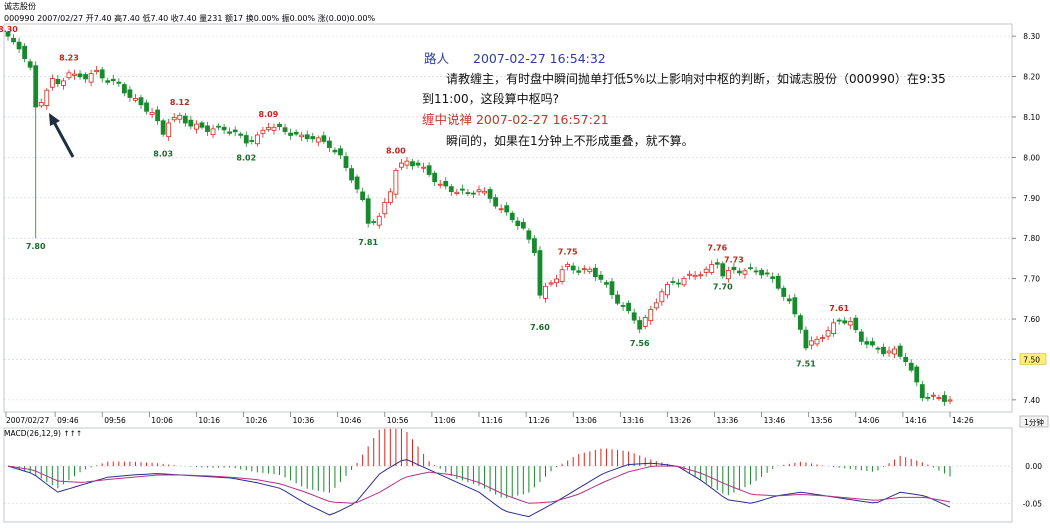 The image size is (1050, 529). I want to click on price-annotation: 7.60, so click(540, 327).